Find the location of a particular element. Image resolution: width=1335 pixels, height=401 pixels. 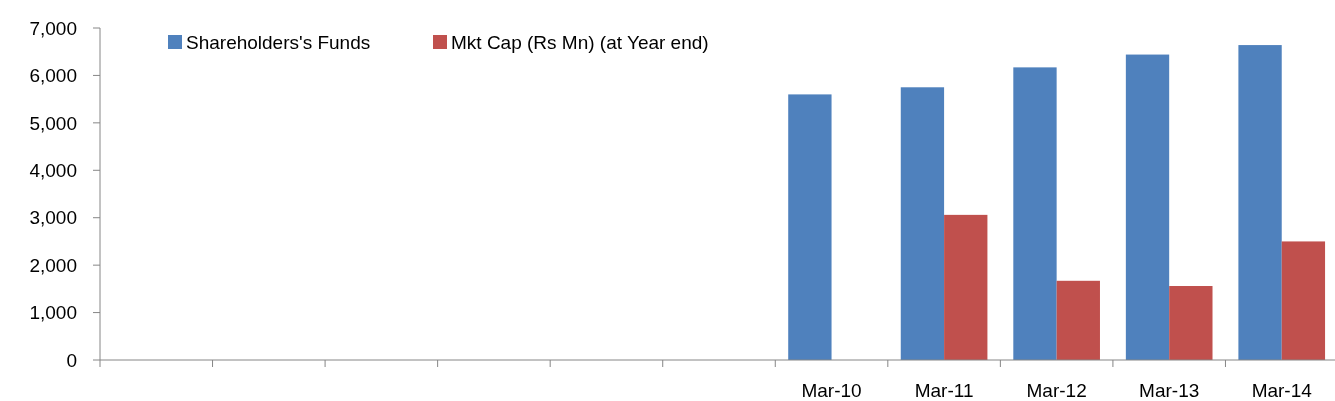

y-tick-label: 1,000 is located at coordinates (53, 313).